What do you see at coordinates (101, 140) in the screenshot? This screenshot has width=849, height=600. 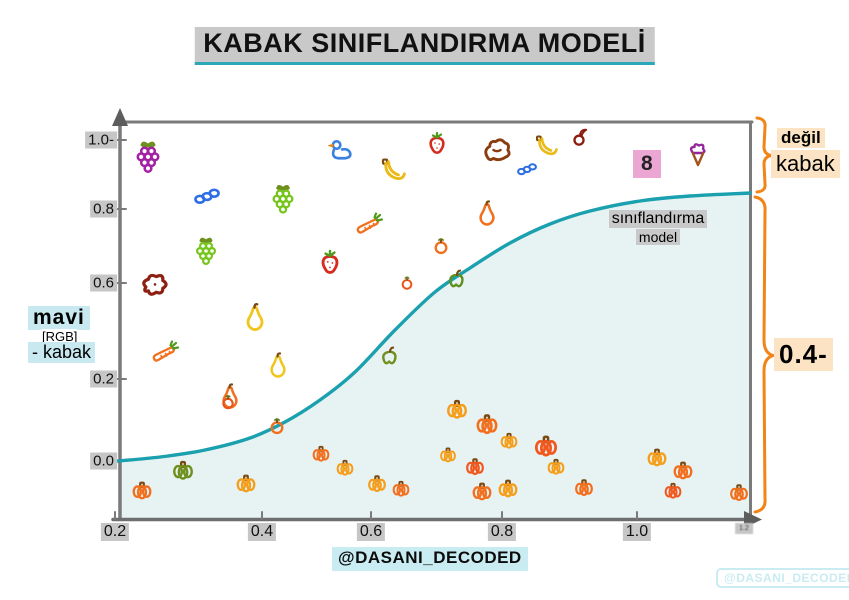 I see `y-tick-label: 1.0-` at bounding box center [101, 140].